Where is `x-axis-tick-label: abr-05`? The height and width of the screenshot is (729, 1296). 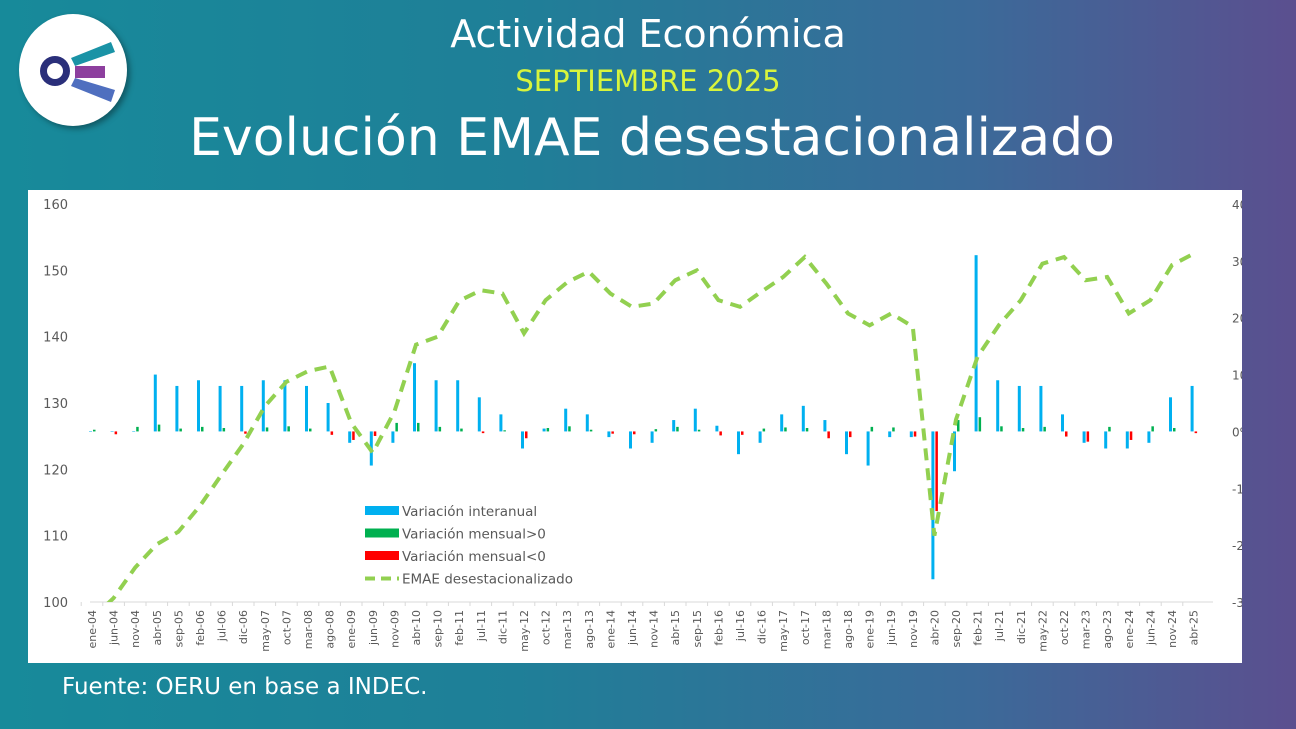 x-axis-tick-label: abr-05 is located at coordinates (157, 628).